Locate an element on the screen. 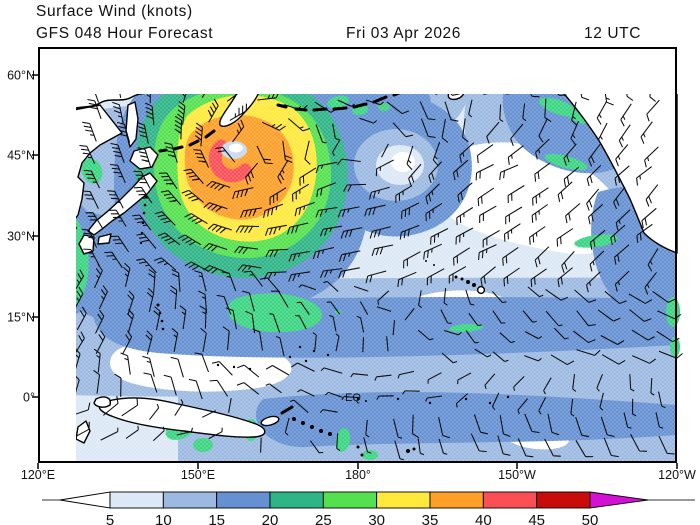 This screenshot has height=525, width=700. x-axis-label: 180° is located at coordinates (358, 475).